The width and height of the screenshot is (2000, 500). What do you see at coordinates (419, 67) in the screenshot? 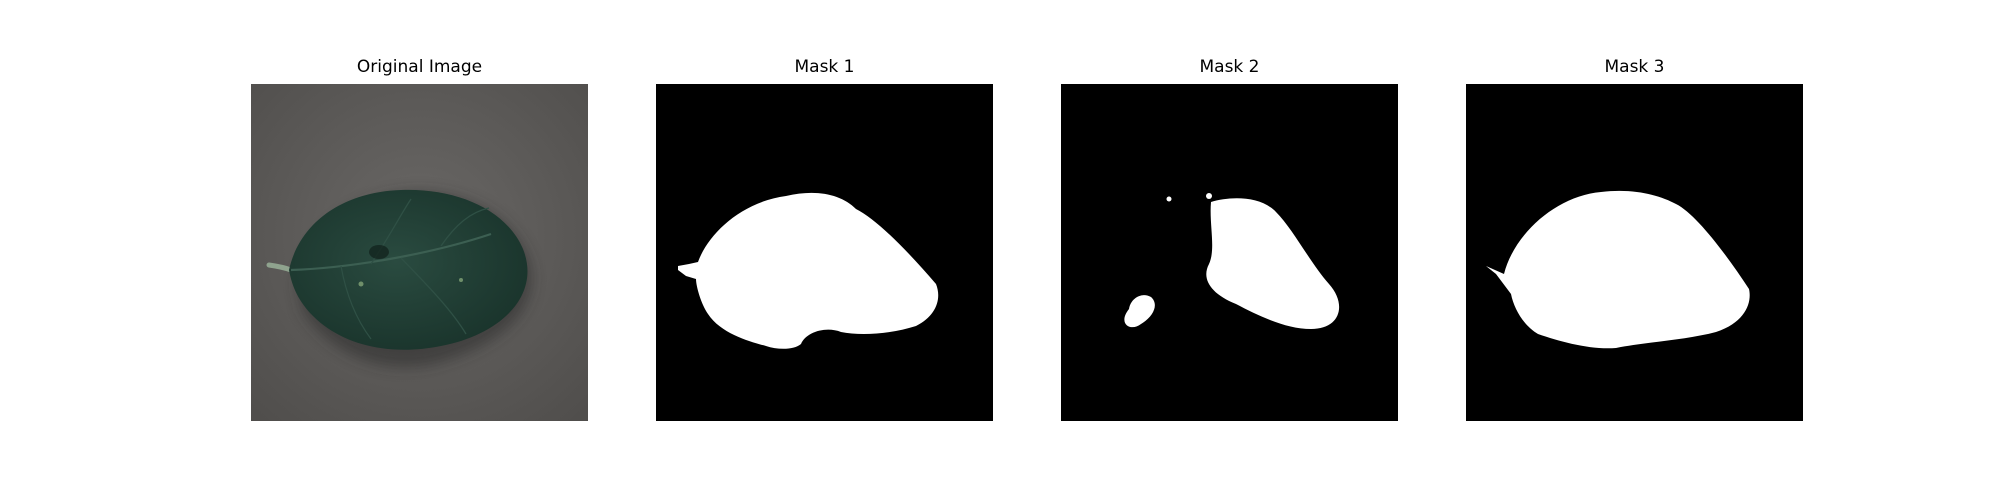
I see `panel-title-original: Original Image` at bounding box center [419, 67].